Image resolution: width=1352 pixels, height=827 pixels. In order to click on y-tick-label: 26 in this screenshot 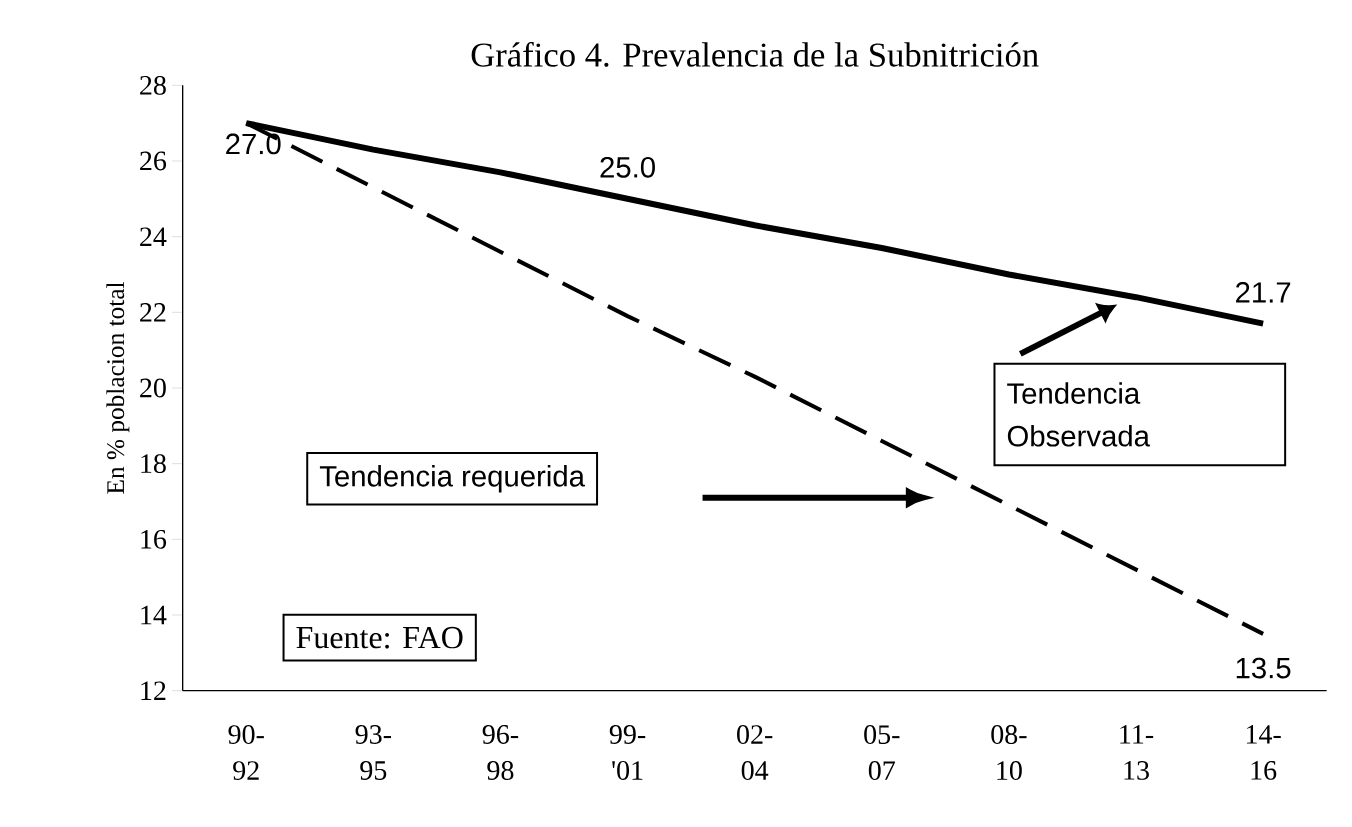, I will do `click(153, 161)`.